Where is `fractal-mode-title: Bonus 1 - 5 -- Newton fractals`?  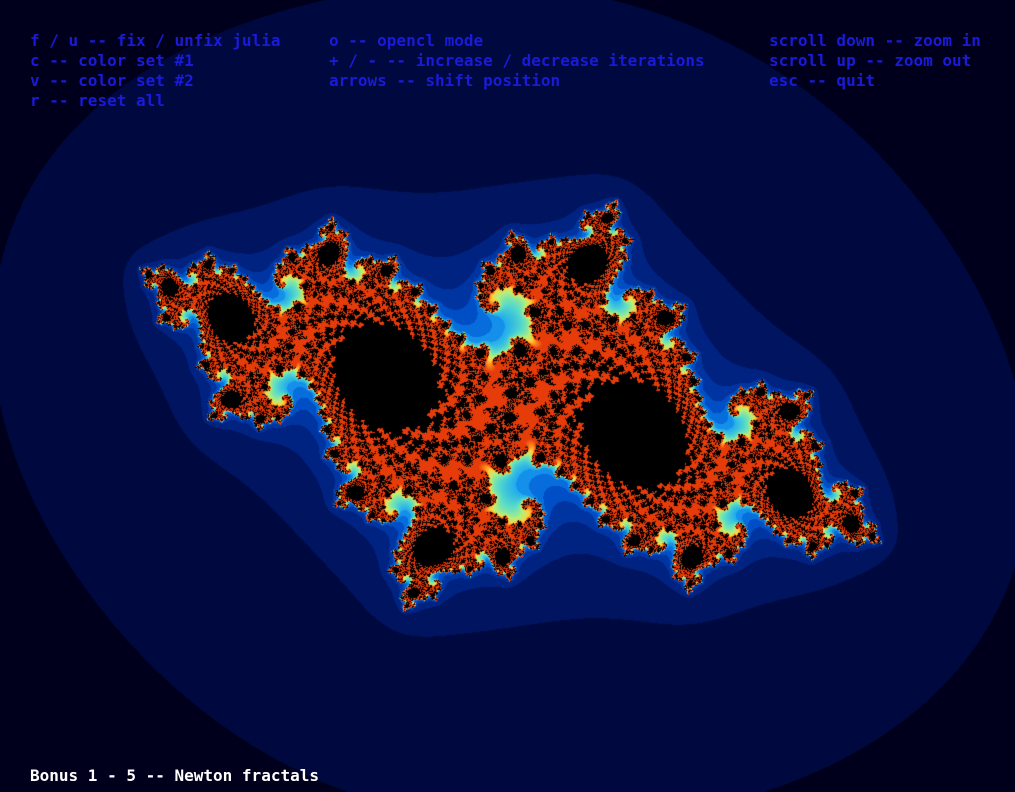 fractal-mode-title: Bonus 1 - 5 -- Newton fractals is located at coordinates (174, 775).